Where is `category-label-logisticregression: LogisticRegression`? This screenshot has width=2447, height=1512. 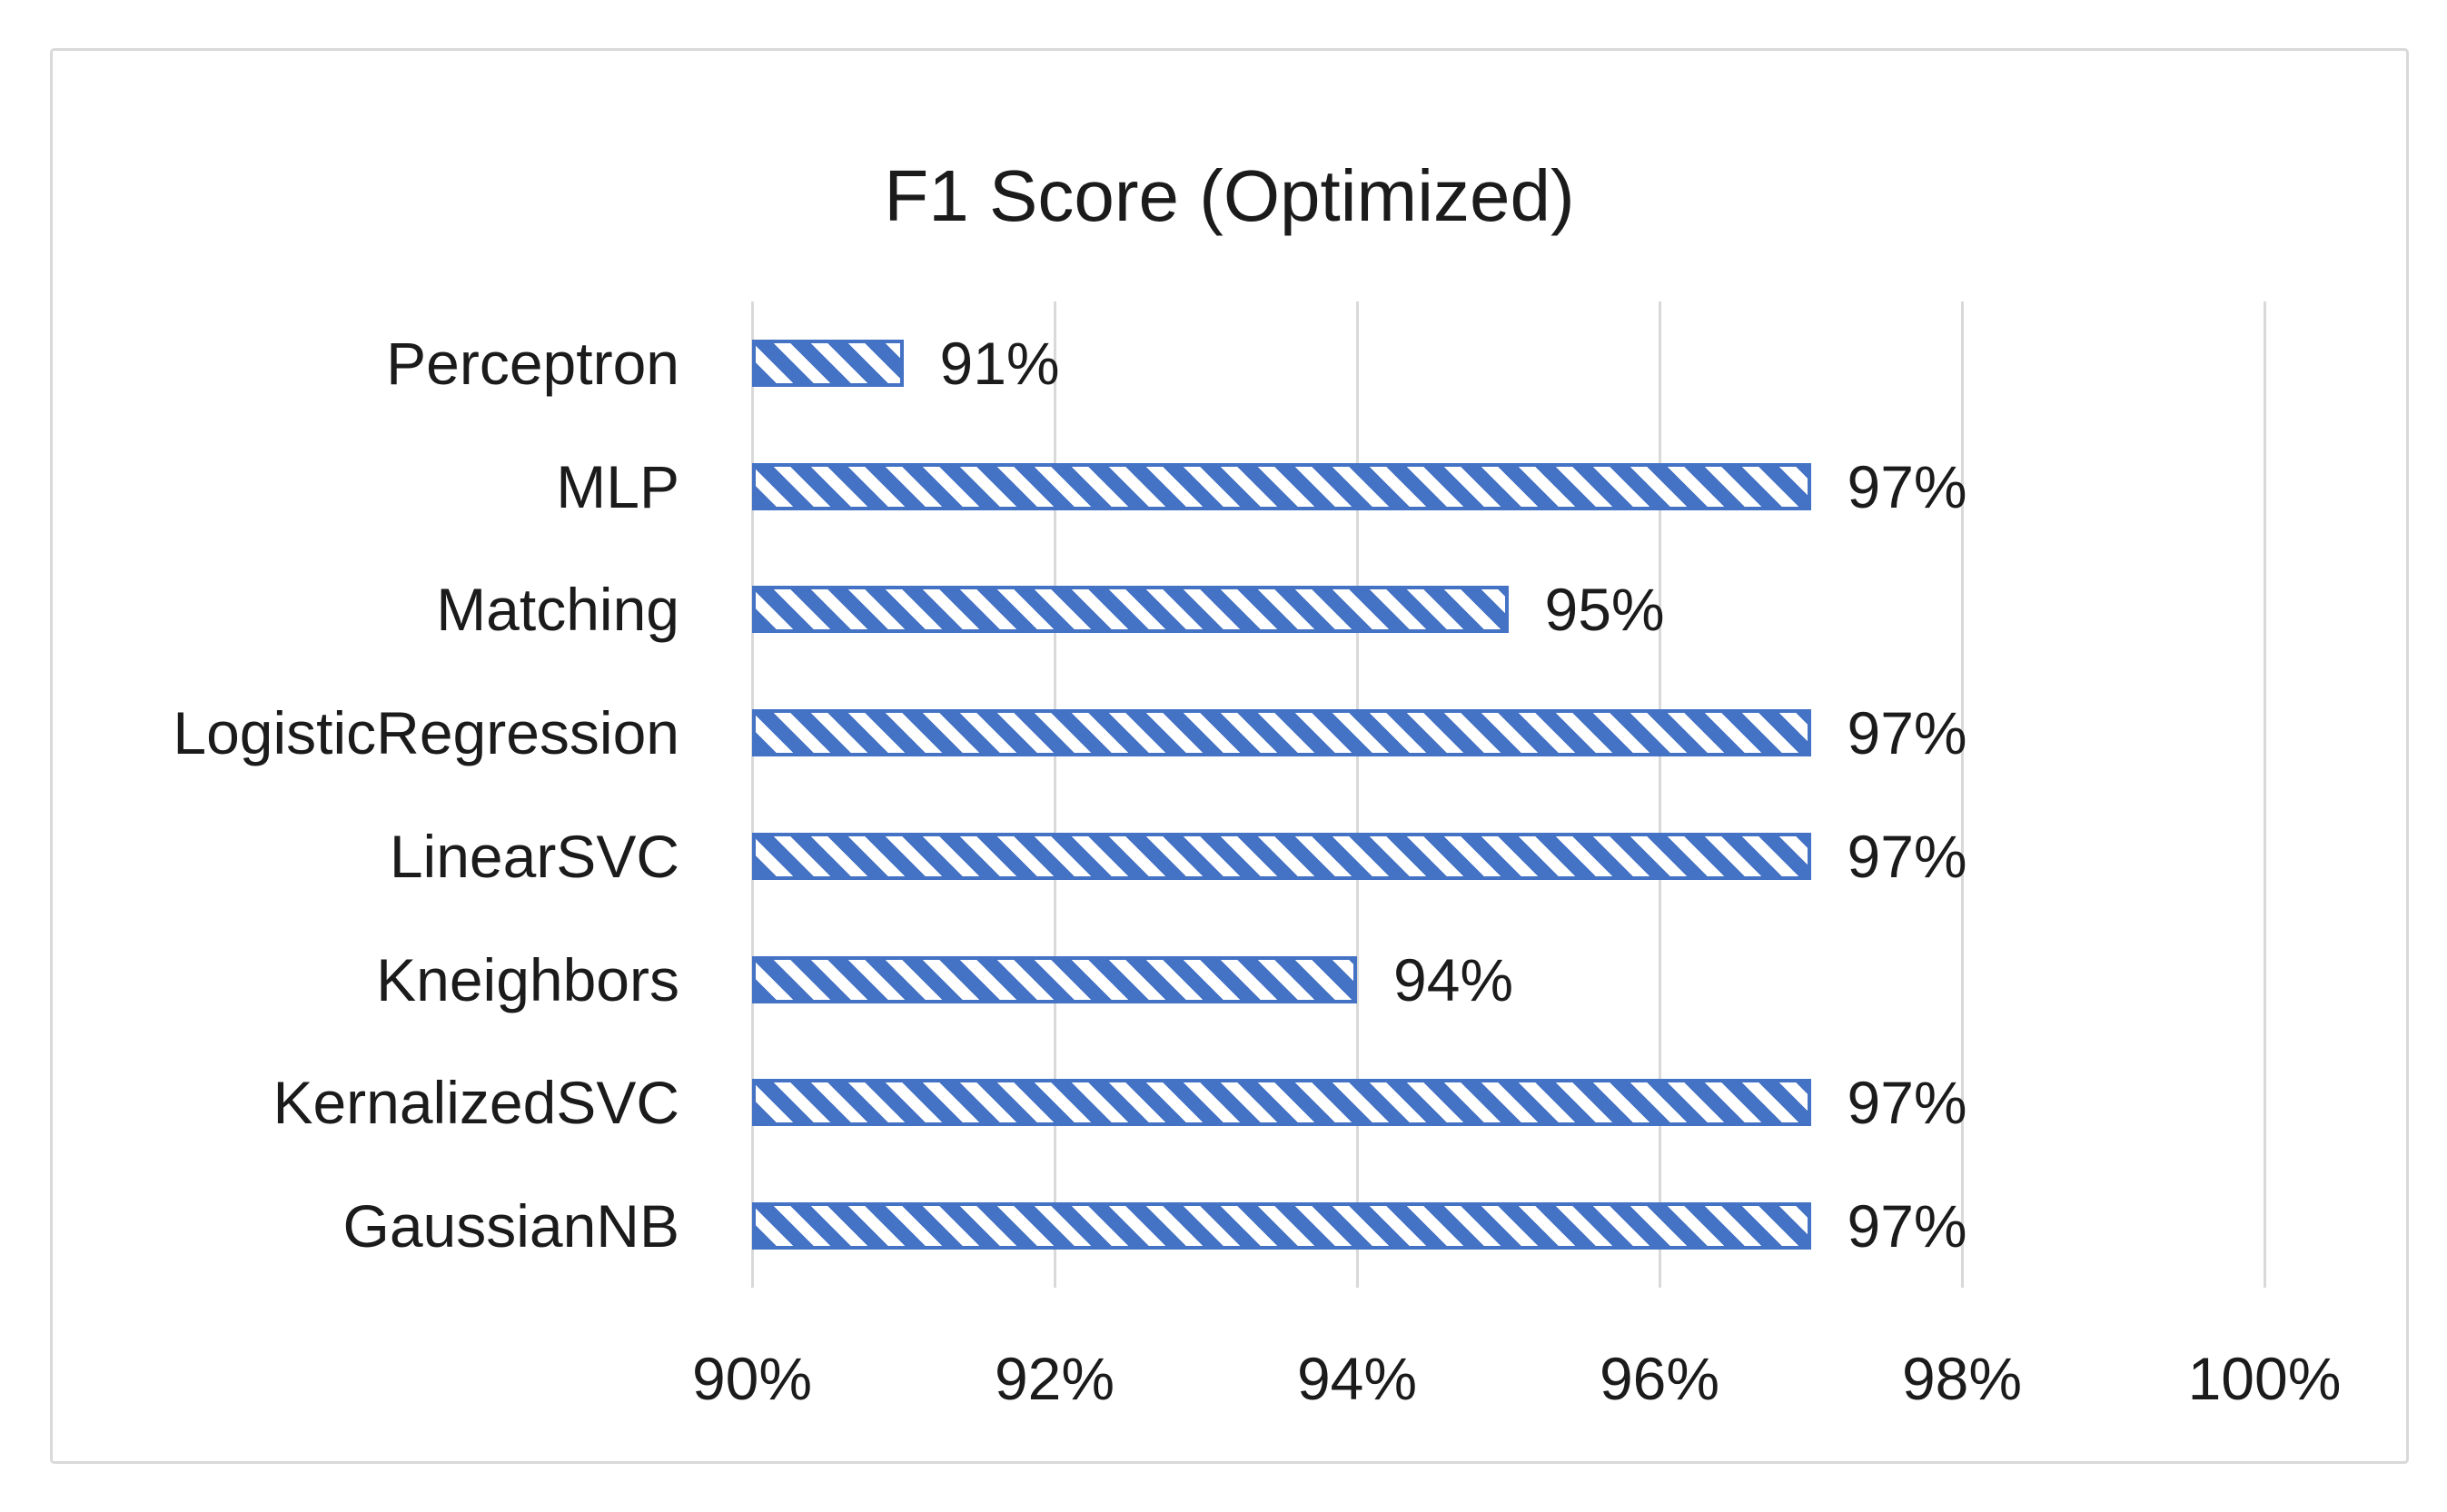
category-label-logisticregression: LogisticRegression is located at coordinates (426, 733).